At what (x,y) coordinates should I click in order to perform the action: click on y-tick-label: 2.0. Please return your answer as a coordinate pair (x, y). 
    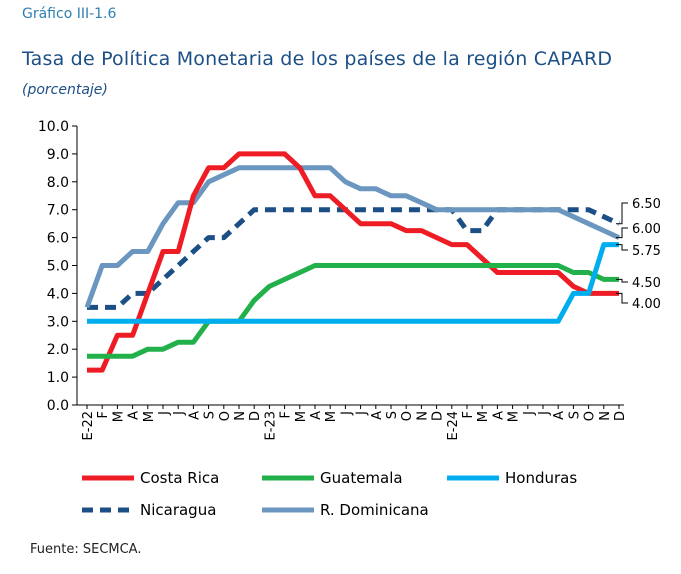
    Looking at the image, I should click on (58, 350).